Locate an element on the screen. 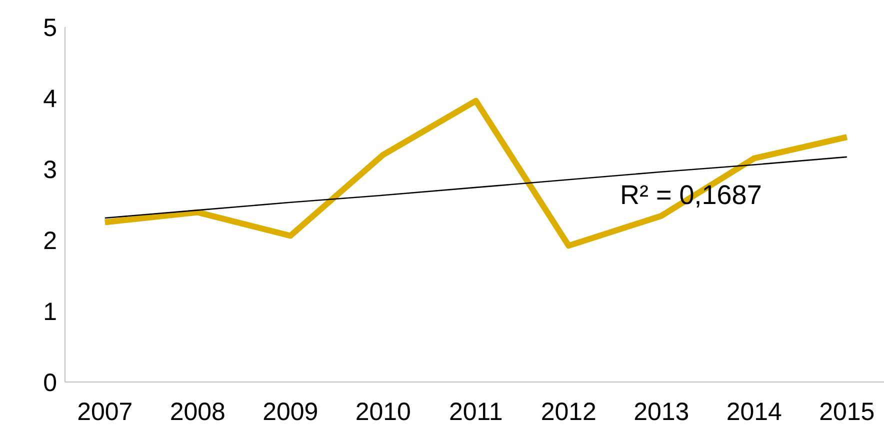 The width and height of the screenshot is (884, 445). x-tick-label: 2010 is located at coordinates (383, 412).